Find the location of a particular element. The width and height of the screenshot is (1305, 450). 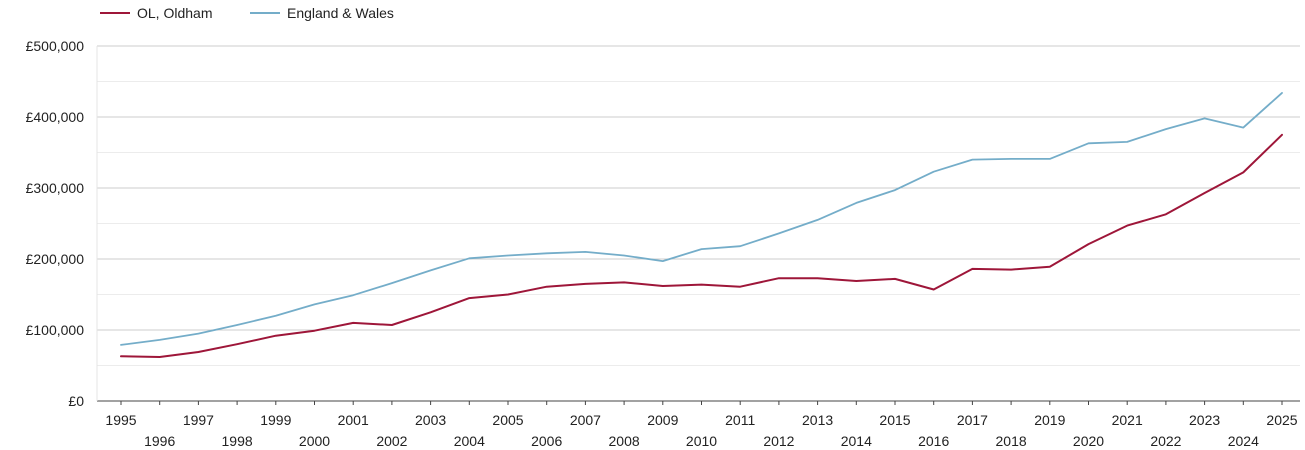

x-tick-label: 2024 is located at coordinates (1243, 441).